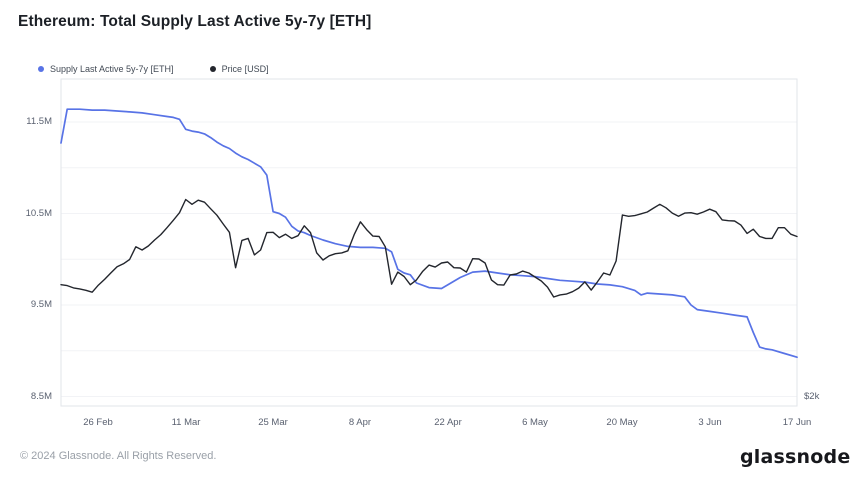  Describe the element at coordinates (622, 422) in the screenshot. I see `x-axis-label: 20 May` at that location.